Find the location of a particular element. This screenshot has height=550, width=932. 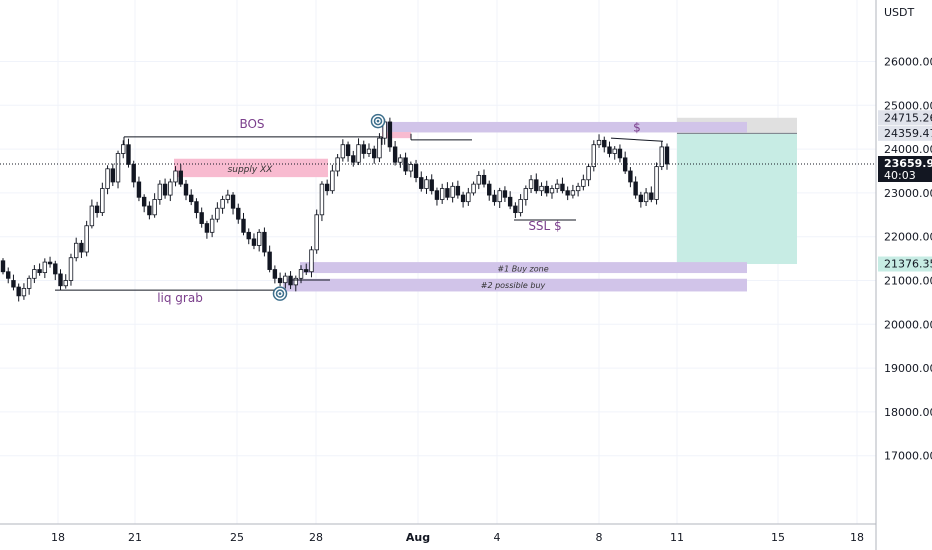

price-tick-label: 19000.00 is located at coordinates (908, 368).